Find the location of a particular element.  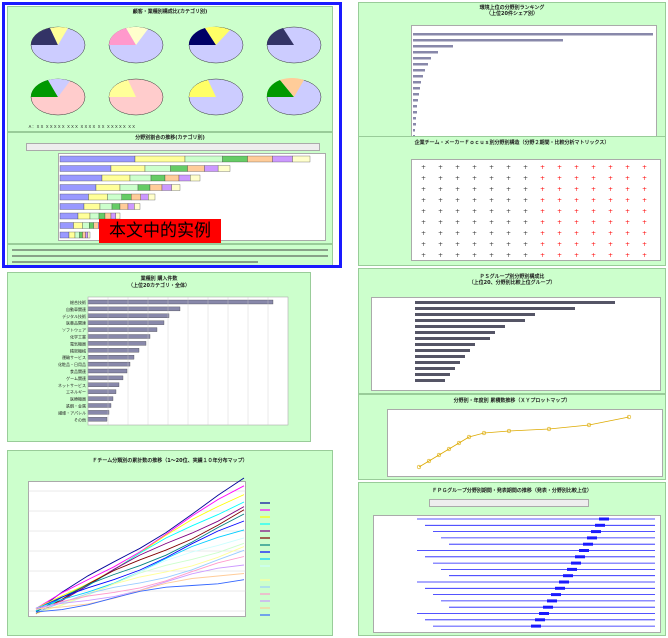

mixed-chart-panel: ＰＳグループ別分野別構成比 （上位20、分野別比較上位グループ） is located at coordinates (512, 331).